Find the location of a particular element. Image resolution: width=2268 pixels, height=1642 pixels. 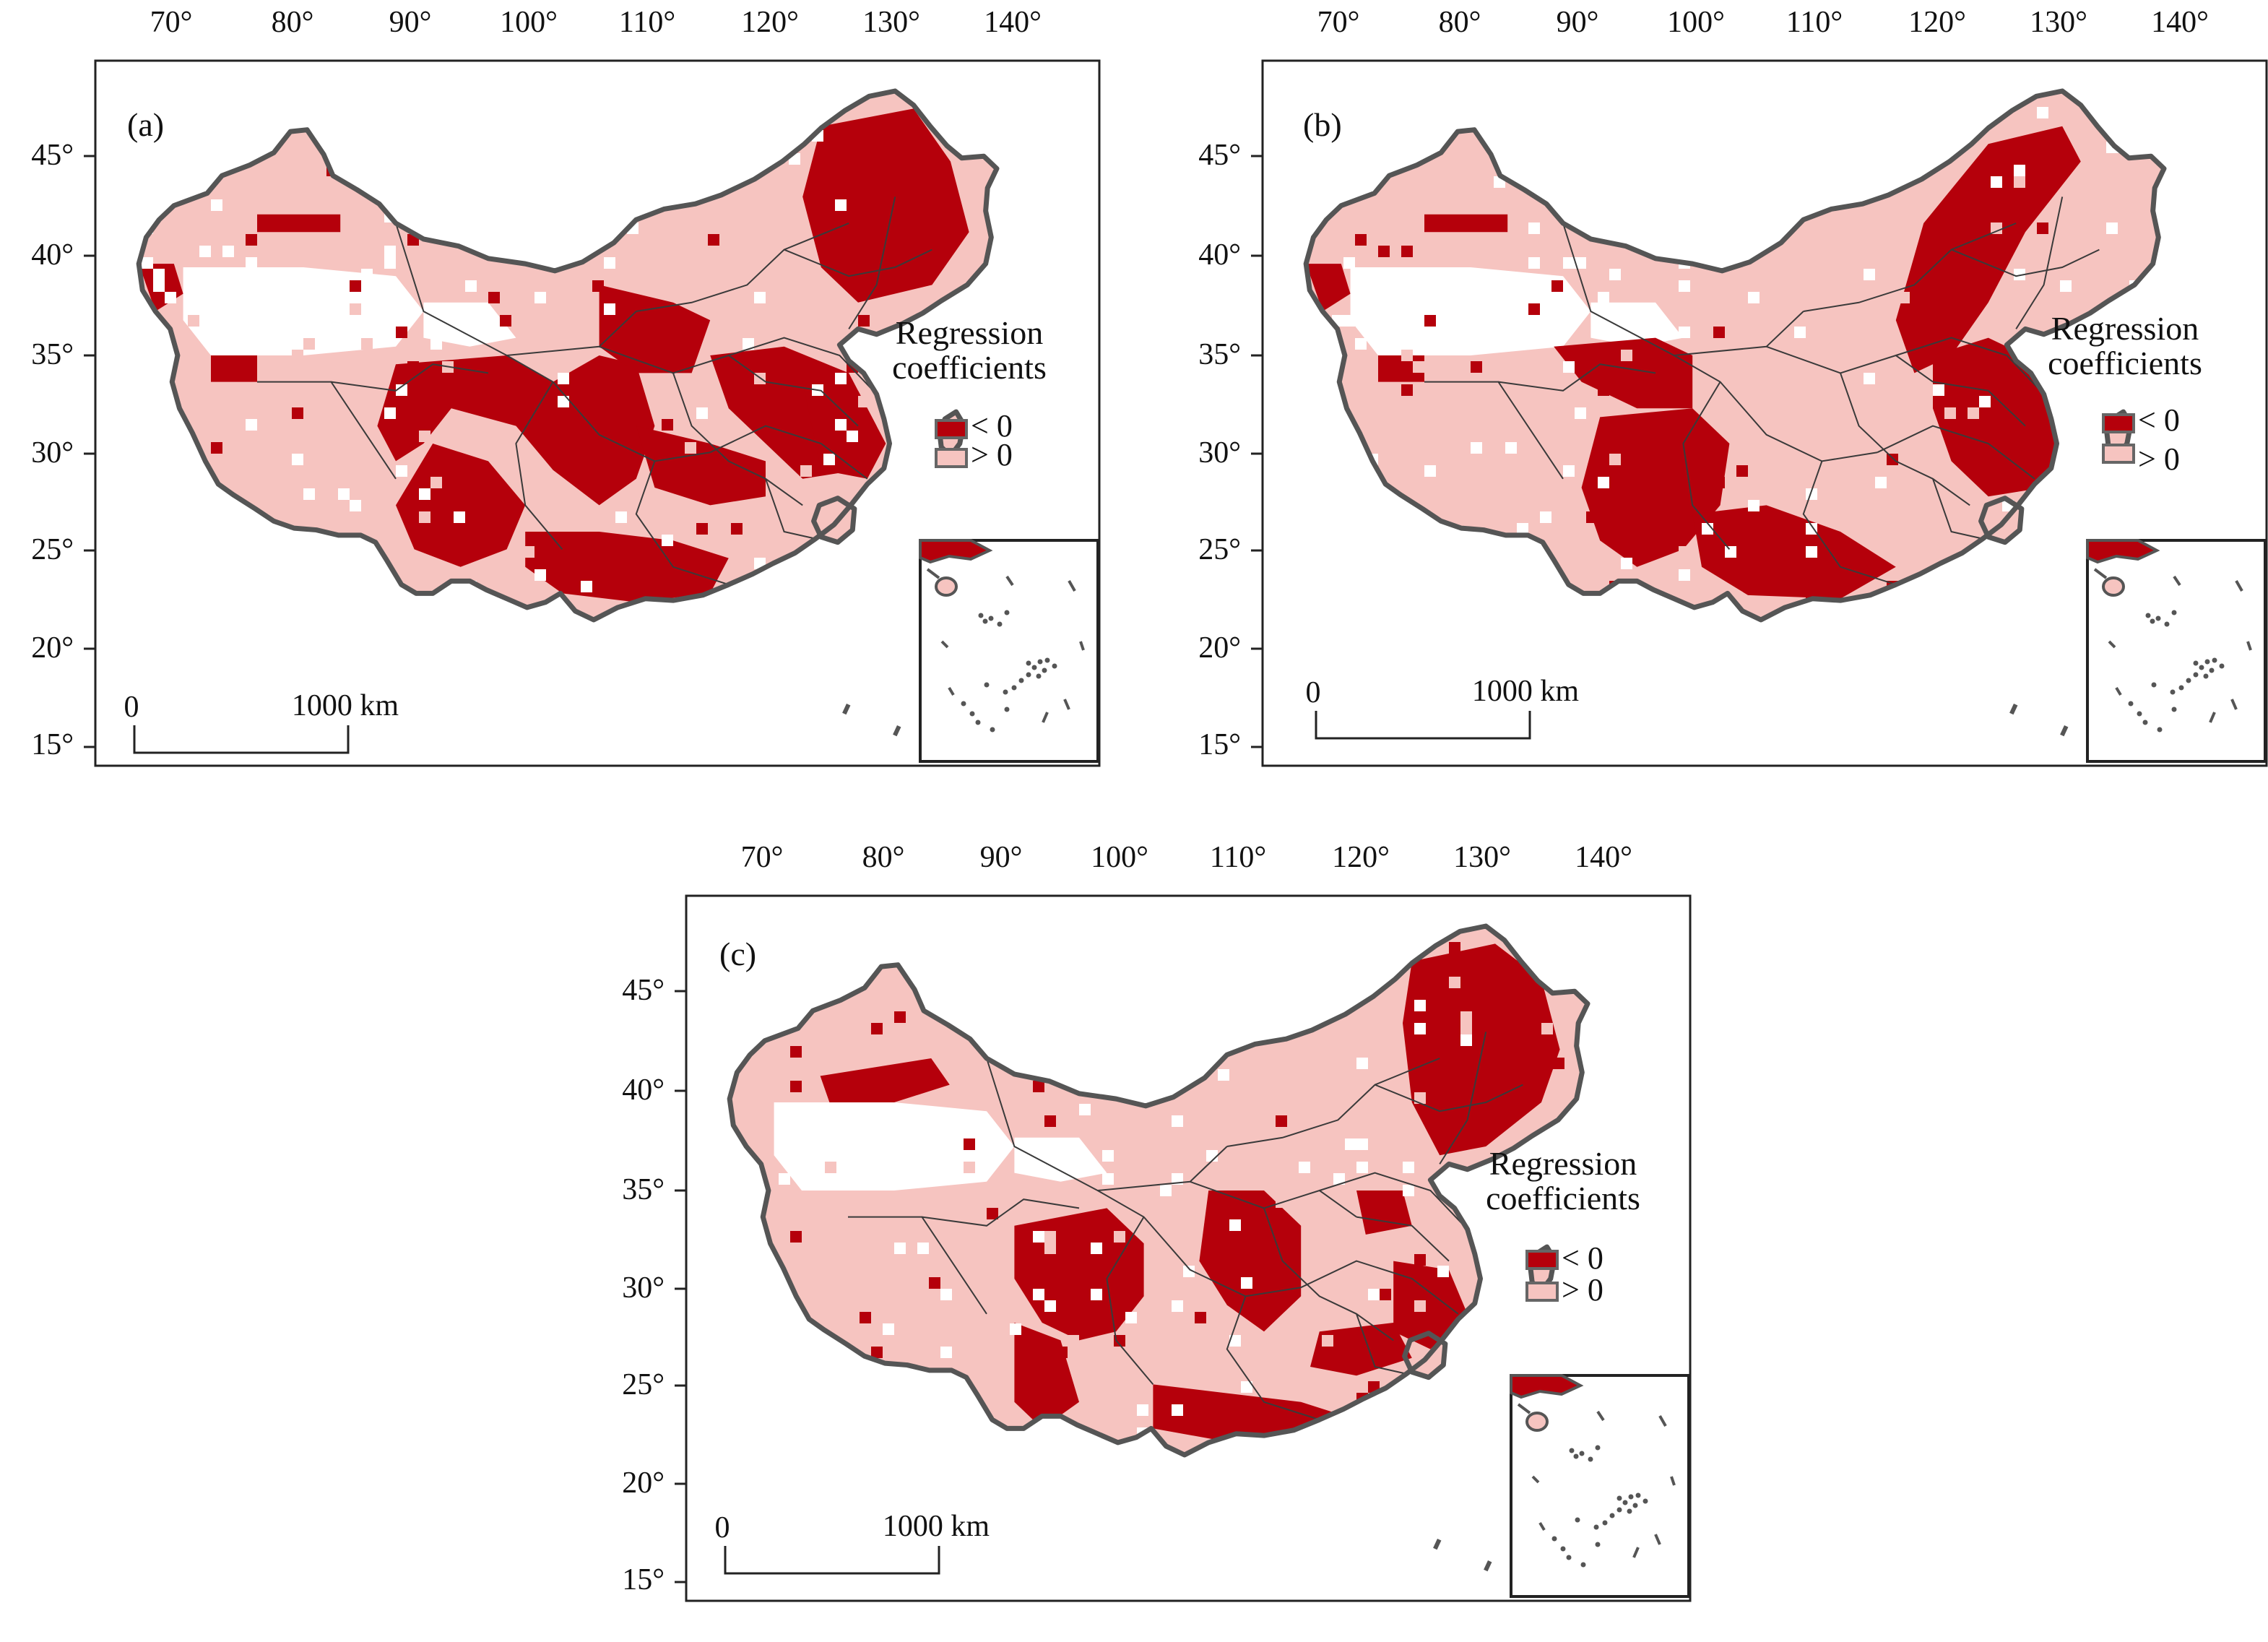

map-fill is located at coordinates (1159, 1190).